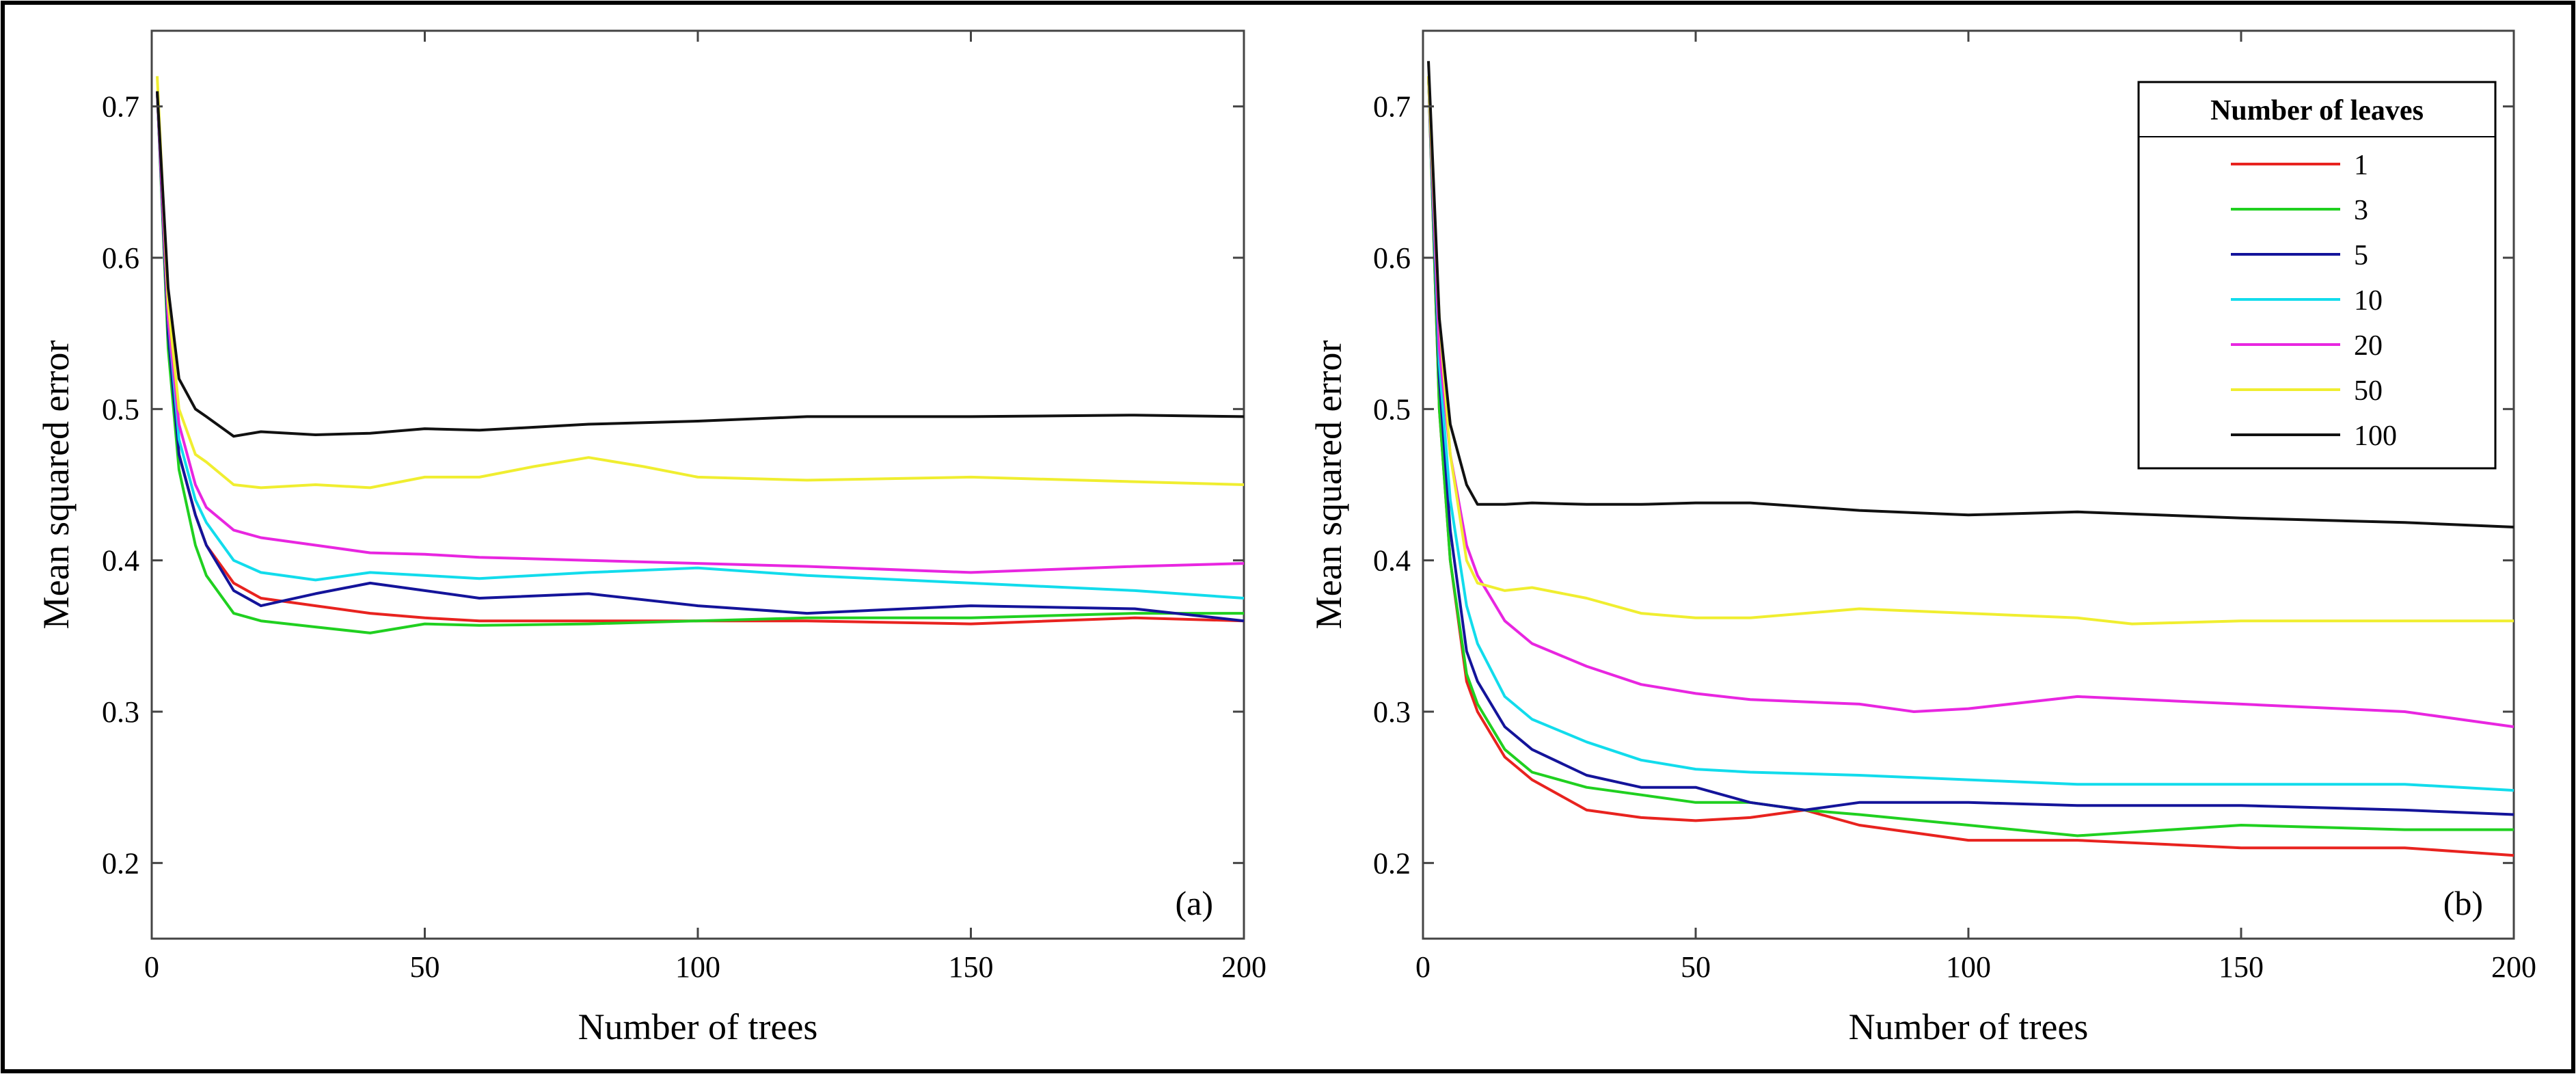  I want to click on y-axis-label-a: Mean squared error, so click(57, 485).